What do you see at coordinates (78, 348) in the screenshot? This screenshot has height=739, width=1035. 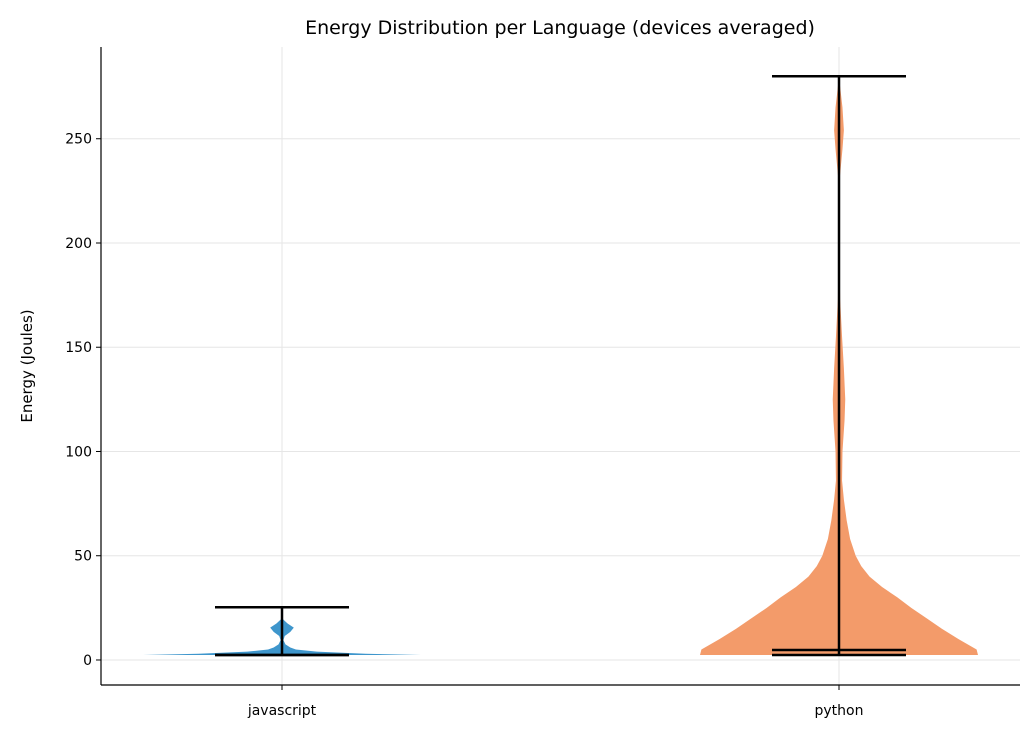 I see `y-tick-label: 150` at bounding box center [78, 348].